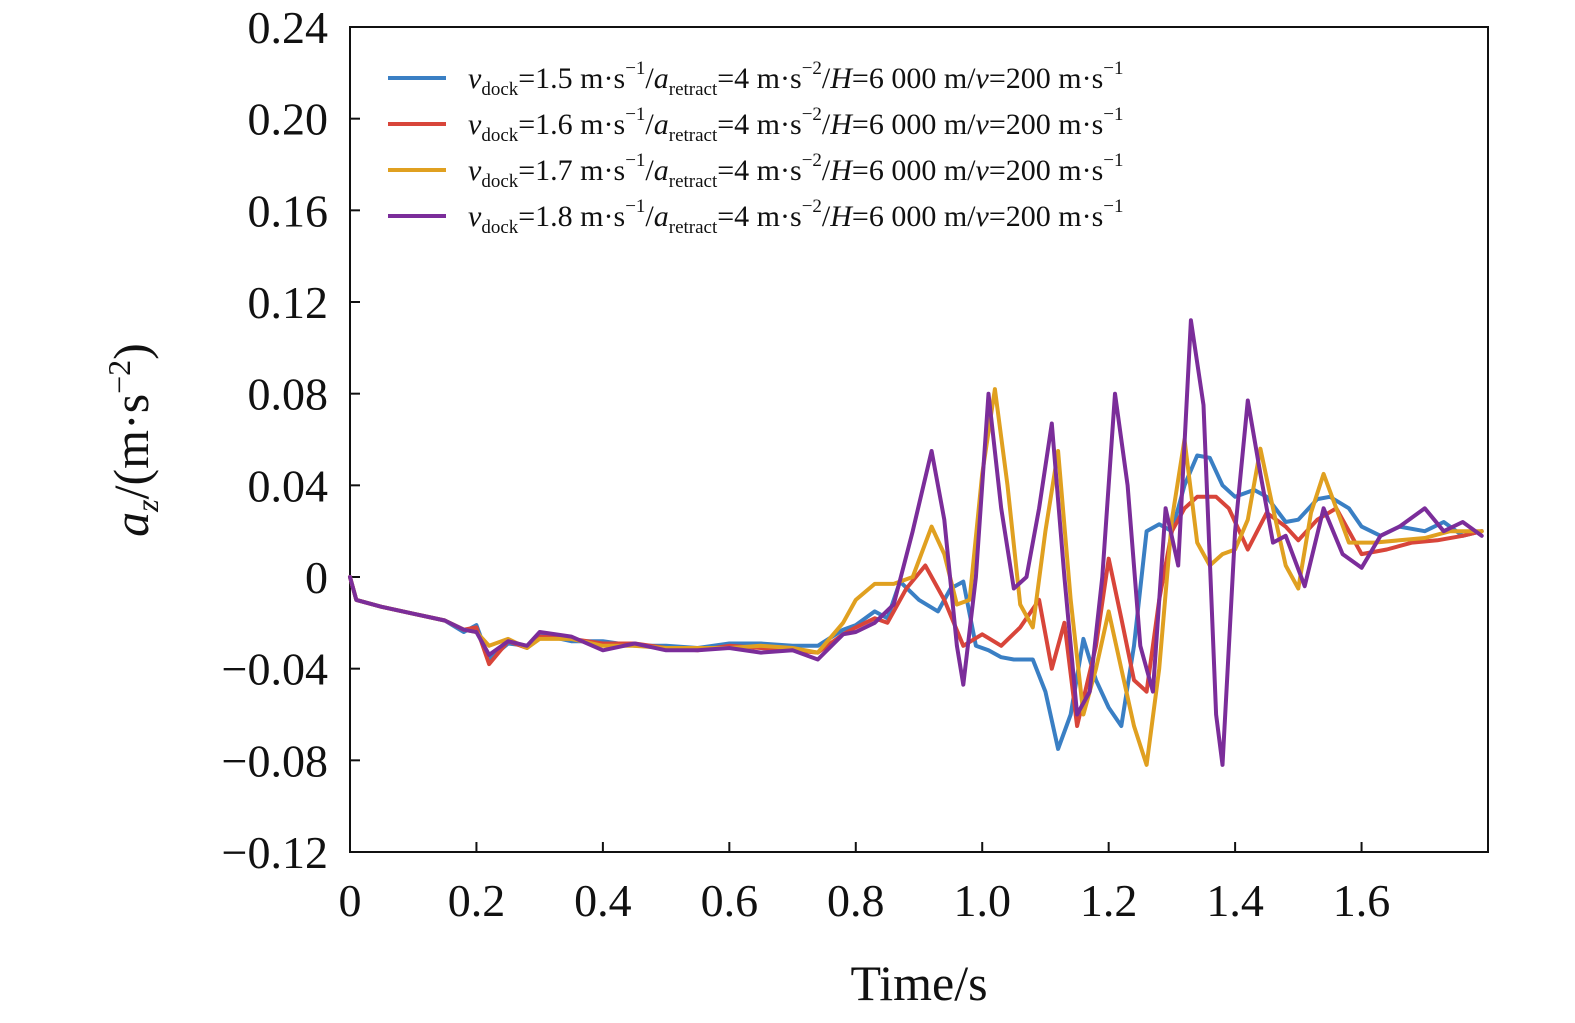 This screenshot has width=1575, height=1023. What do you see at coordinates (982, 900) in the screenshot?
I see `x-tick-label: 1.0` at bounding box center [982, 900].